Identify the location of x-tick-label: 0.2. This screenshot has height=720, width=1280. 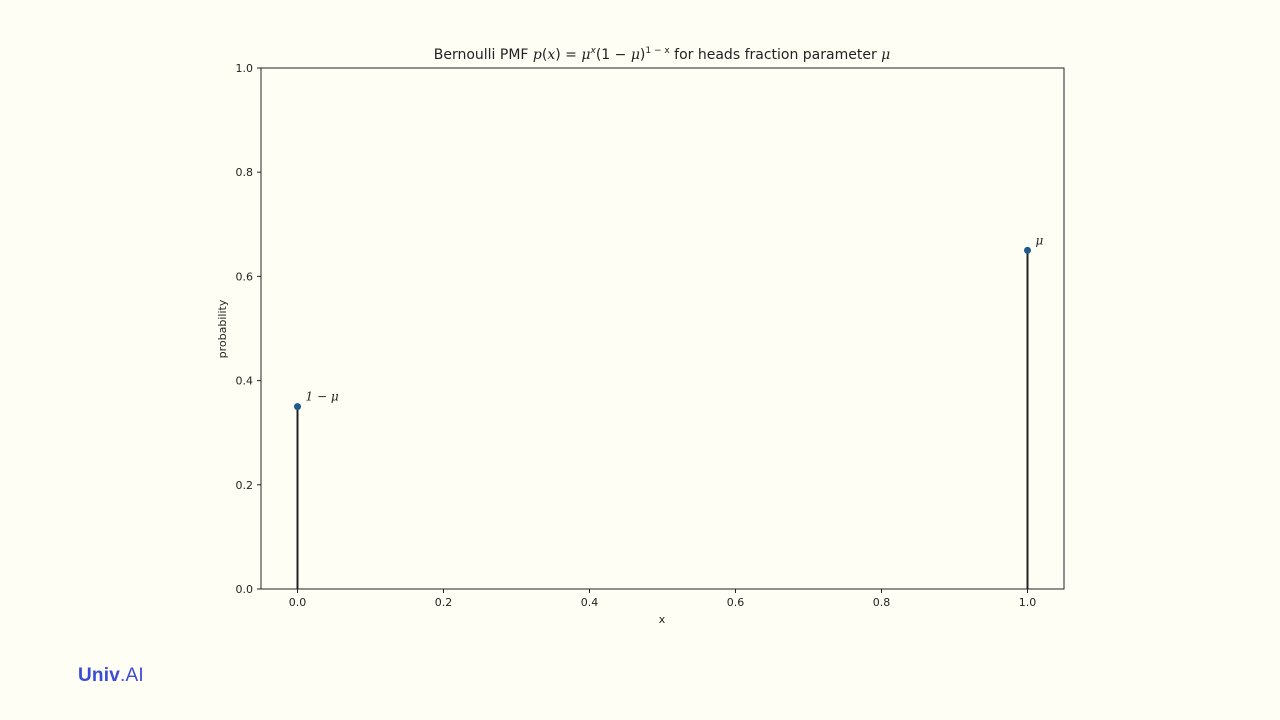
(444, 602).